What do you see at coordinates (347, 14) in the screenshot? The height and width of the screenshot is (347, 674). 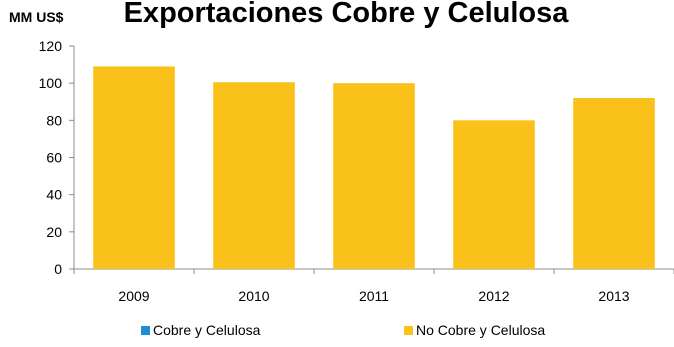 I see `chart-title: Exportaciones Cobre y Celulosa` at bounding box center [347, 14].